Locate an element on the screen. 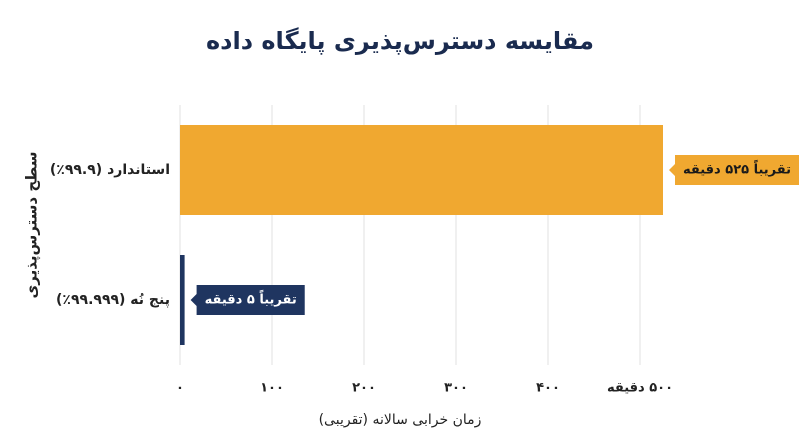 The height and width of the screenshot is (447, 800). x-tick-label: ۴۰۰ is located at coordinates (548, 388).